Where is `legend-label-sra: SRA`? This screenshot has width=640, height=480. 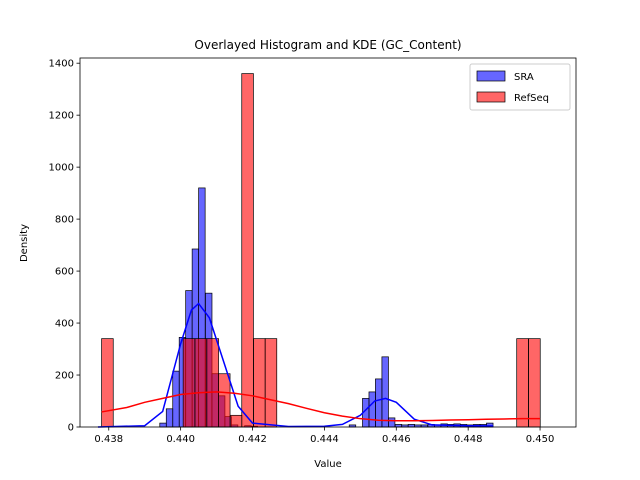
legend-label-sra: SRA is located at coordinates (524, 77).